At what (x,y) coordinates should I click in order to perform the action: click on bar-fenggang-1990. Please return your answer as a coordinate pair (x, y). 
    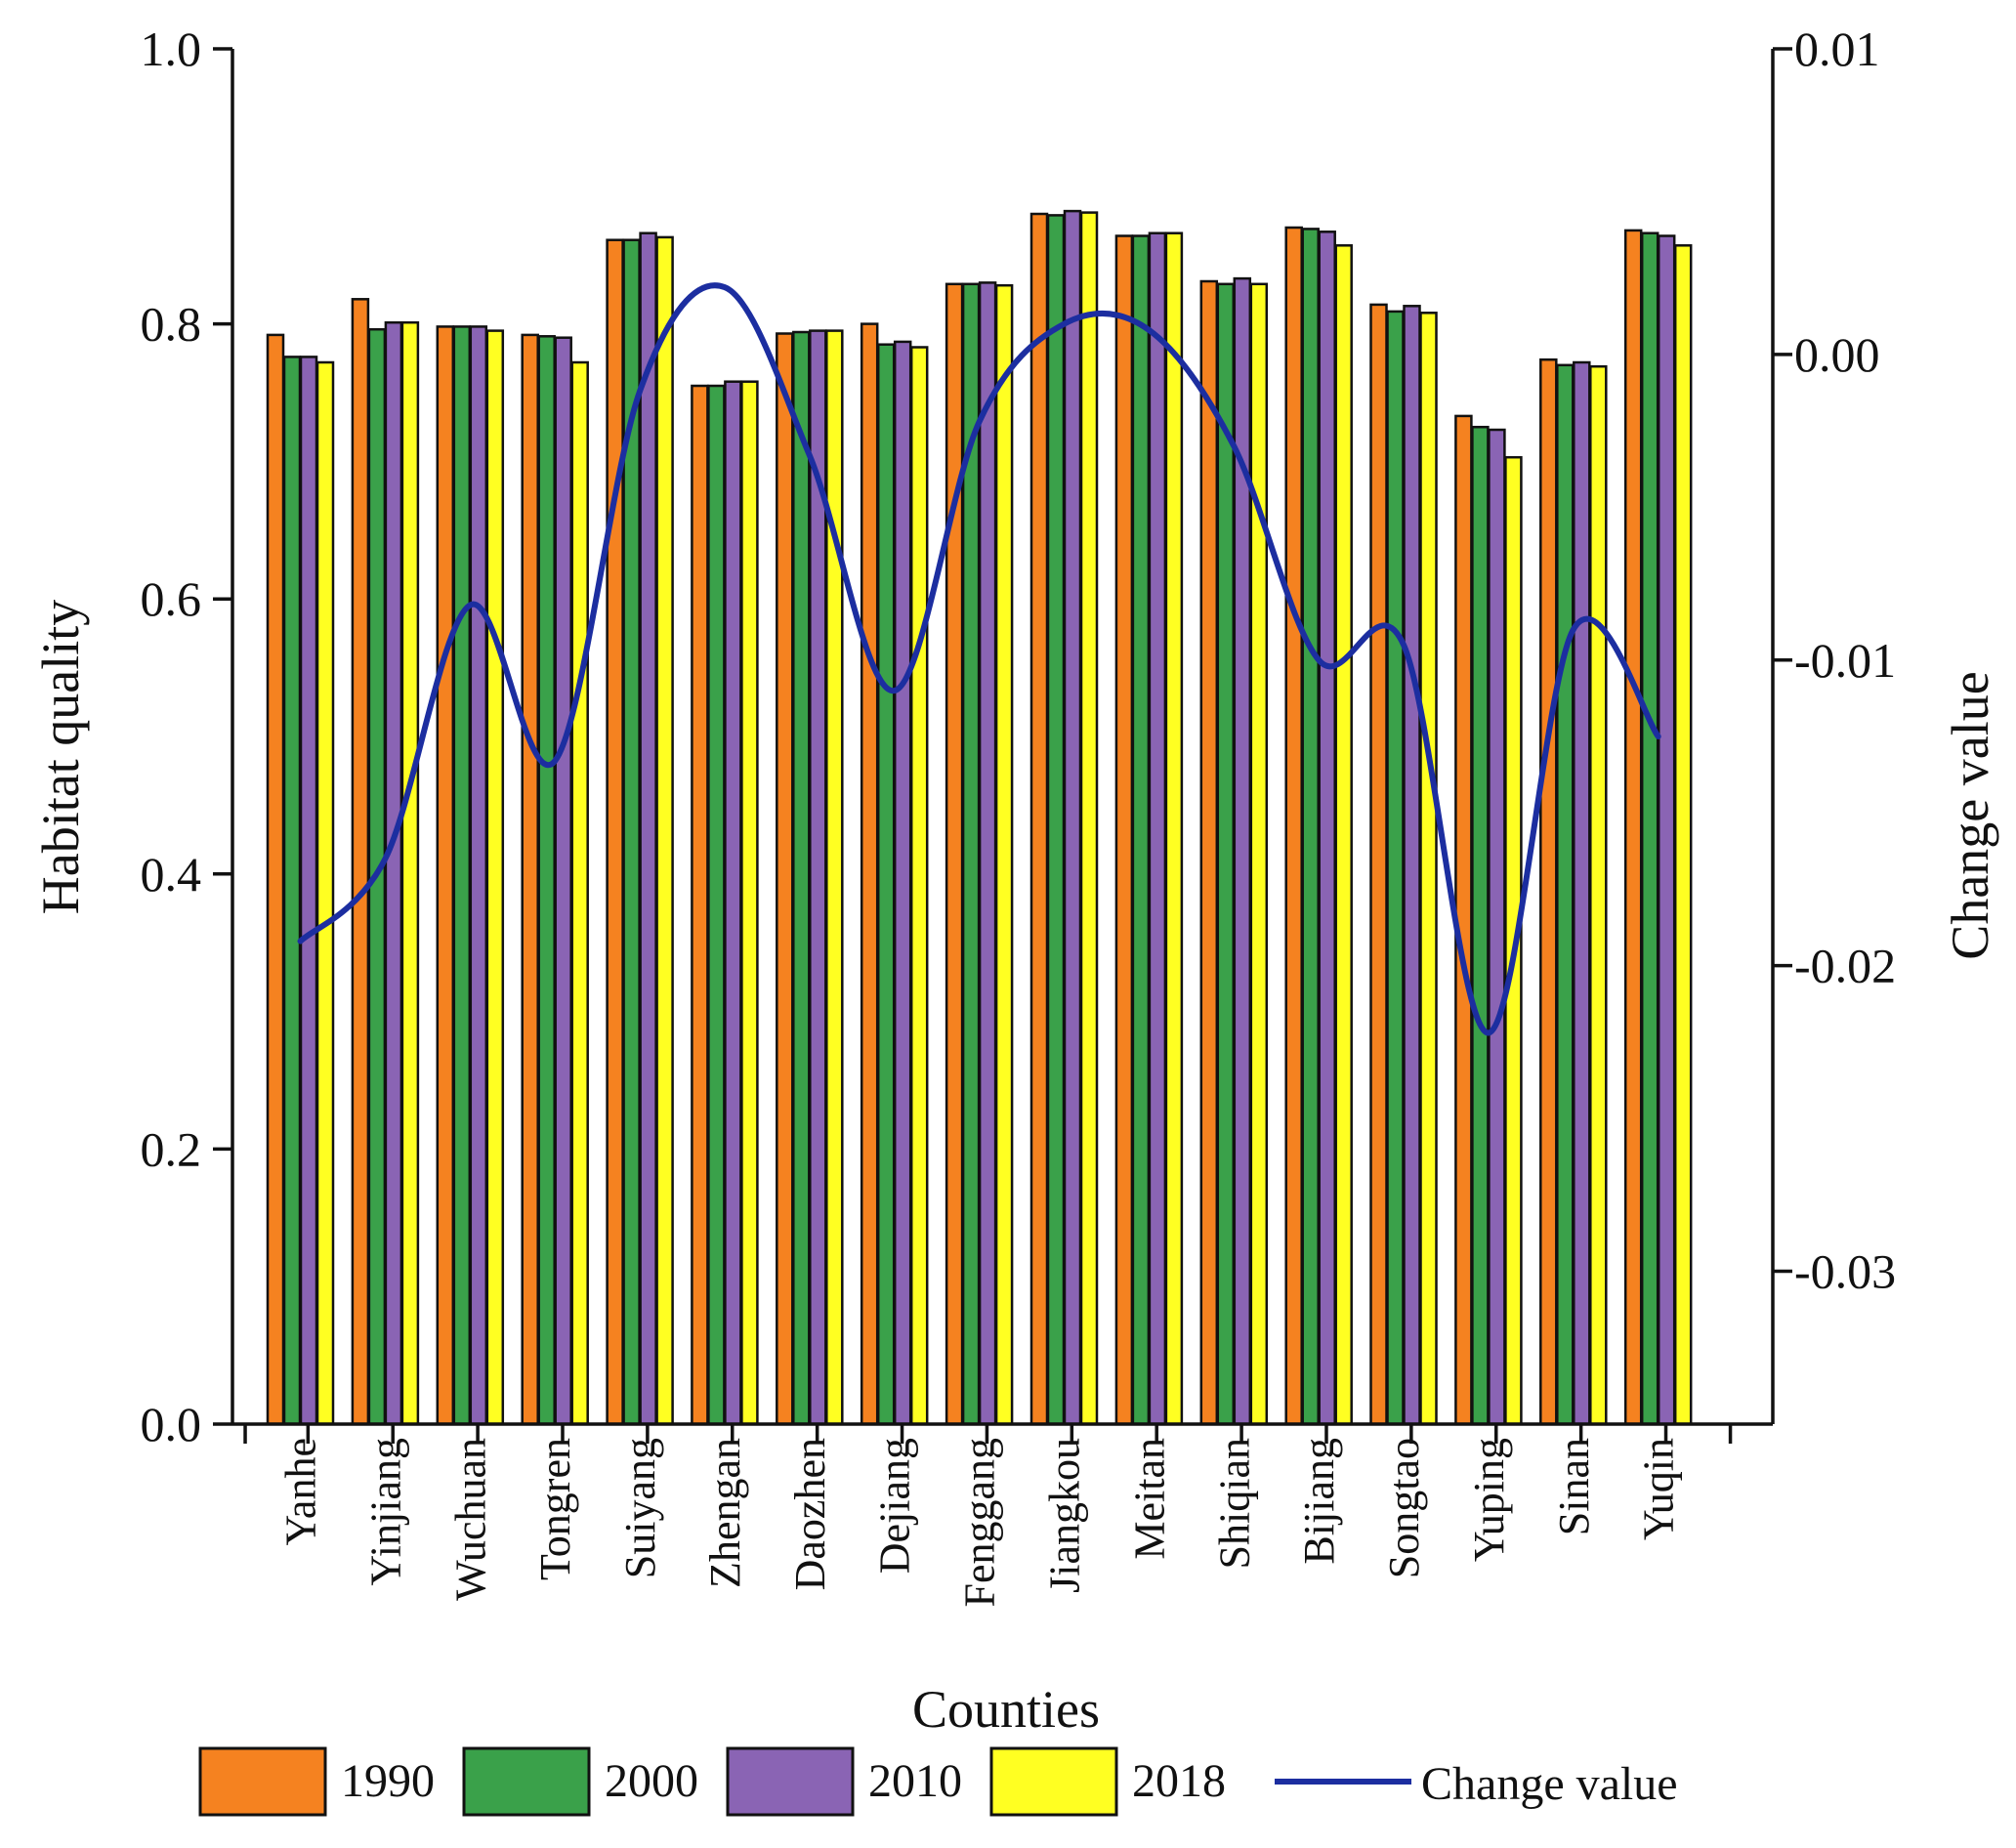
    Looking at the image, I should click on (954, 854).